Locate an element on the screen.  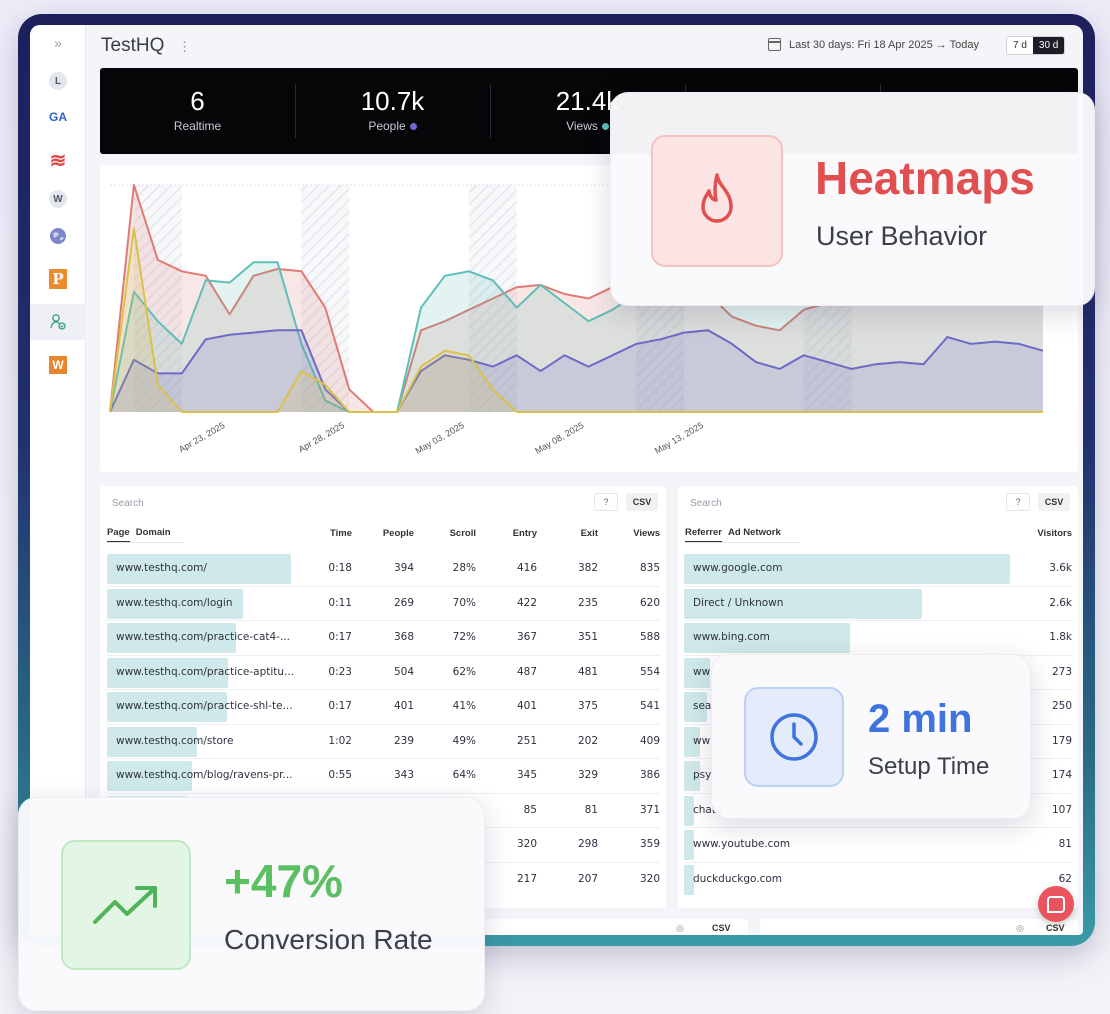
row-label: Direct / Unknown is located at coordinates (738, 602).